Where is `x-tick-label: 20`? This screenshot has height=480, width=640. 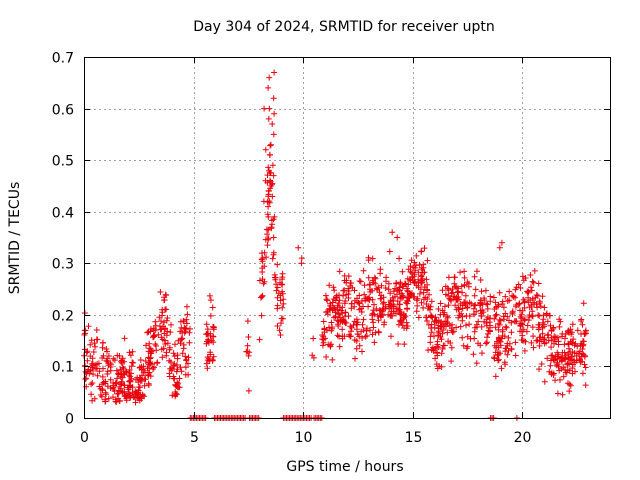
x-tick-label: 20 is located at coordinates (523, 438).